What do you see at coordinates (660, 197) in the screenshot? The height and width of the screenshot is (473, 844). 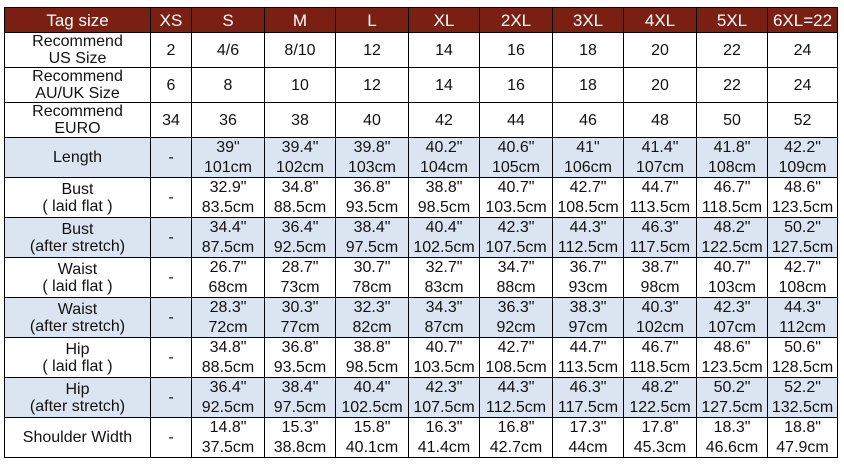 I see `measurement-cell: 44.7" 113.5cm` at bounding box center [660, 197].